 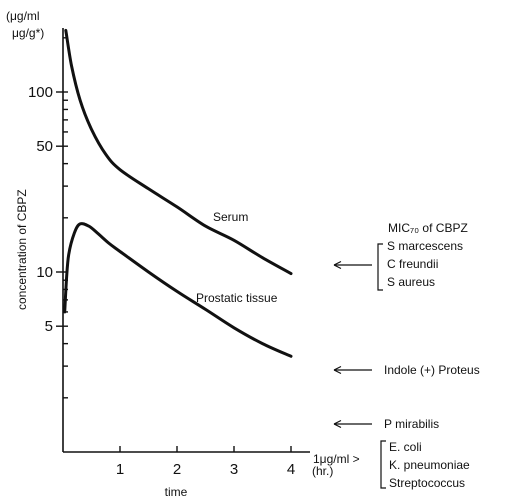 What do you see at coordinates (40, 92) in the screenshot?
I see `y-tick-label: 100` at bounding box center [40, 92].